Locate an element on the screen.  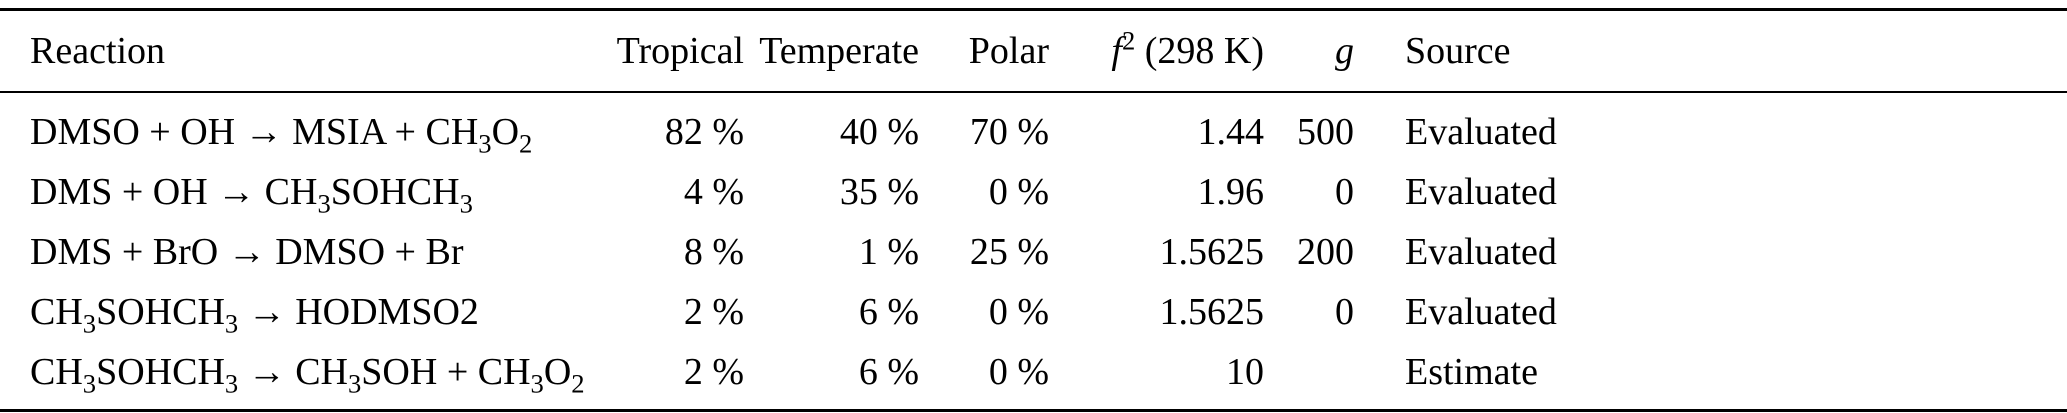
cell-g is located at coordinates (1310, 376).